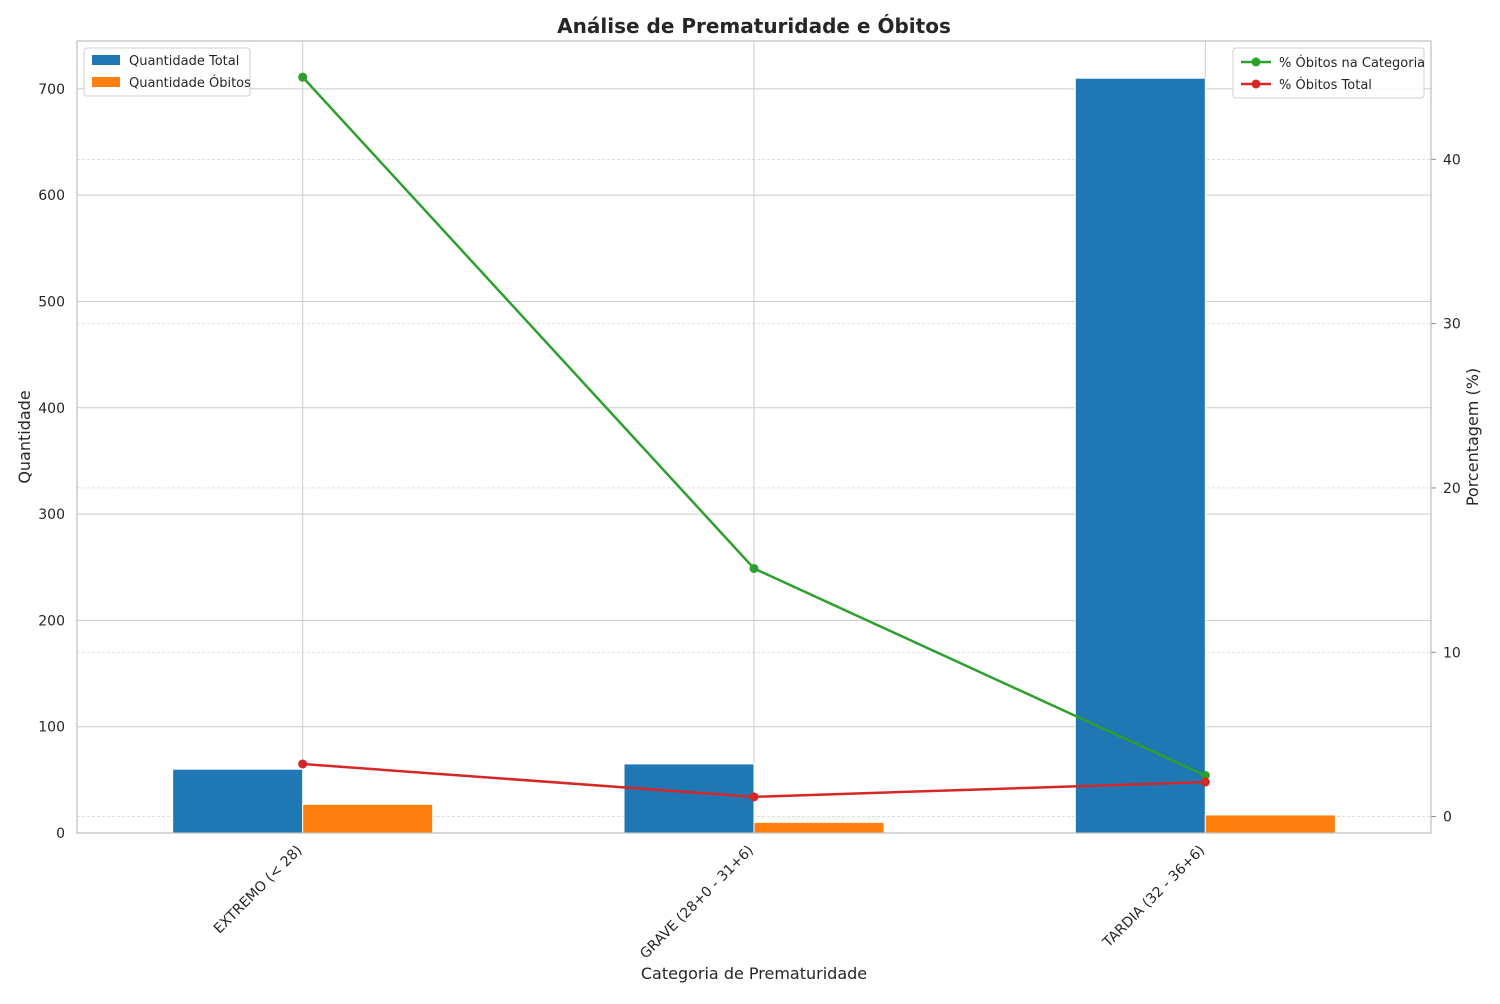  Describe the element at coordinates (51, 728) in the screenshot. I see `y-tick-label: 100` at that location.